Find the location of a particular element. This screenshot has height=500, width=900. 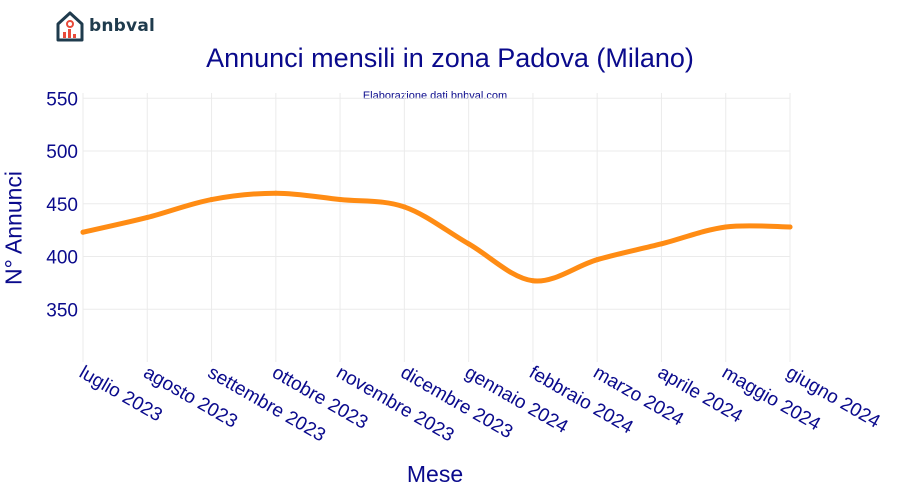

chart-title: Annunci mensili in zona Padova (Milano) is located at coordinates (450, 58).